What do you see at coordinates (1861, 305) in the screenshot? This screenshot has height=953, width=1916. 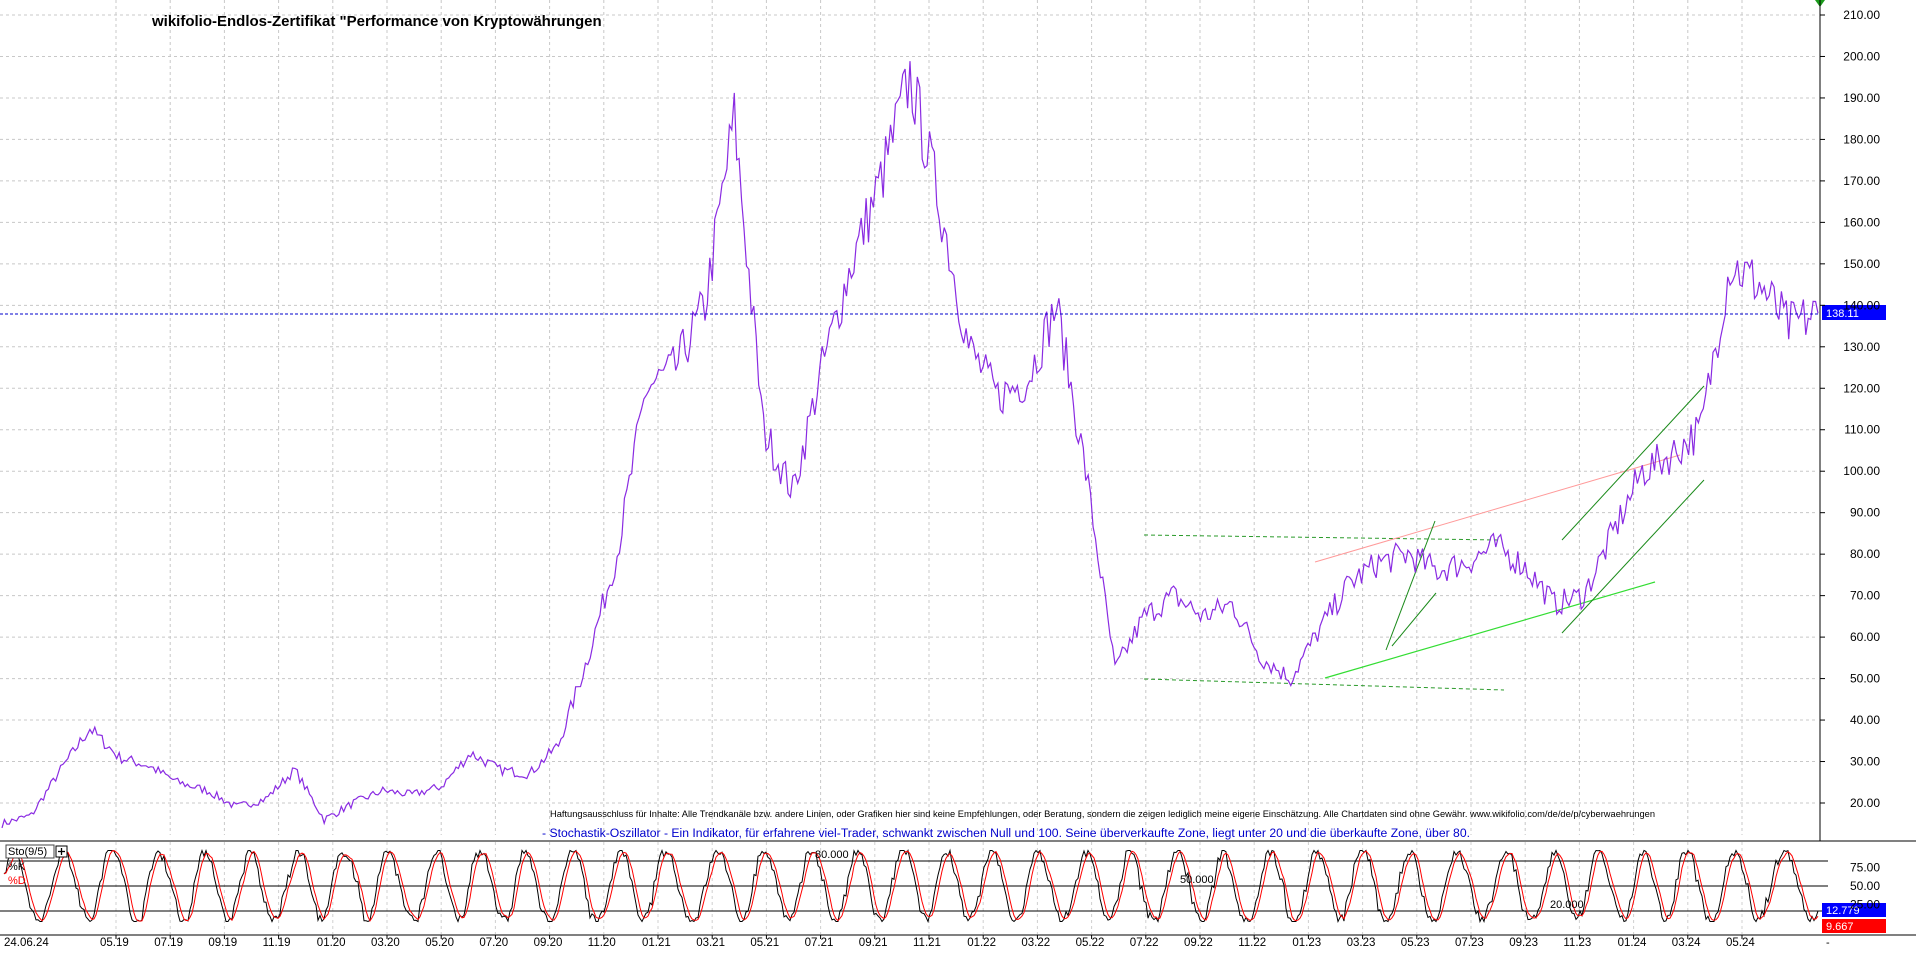 I see `y-tick-label: 140.00` at bounding box center [1861, 305].